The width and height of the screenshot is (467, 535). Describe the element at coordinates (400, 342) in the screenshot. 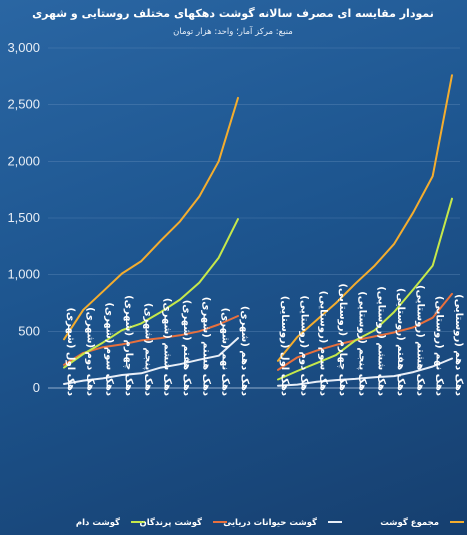

I see `x-tick-label: دهک هفتم (روستایی)` at that location.